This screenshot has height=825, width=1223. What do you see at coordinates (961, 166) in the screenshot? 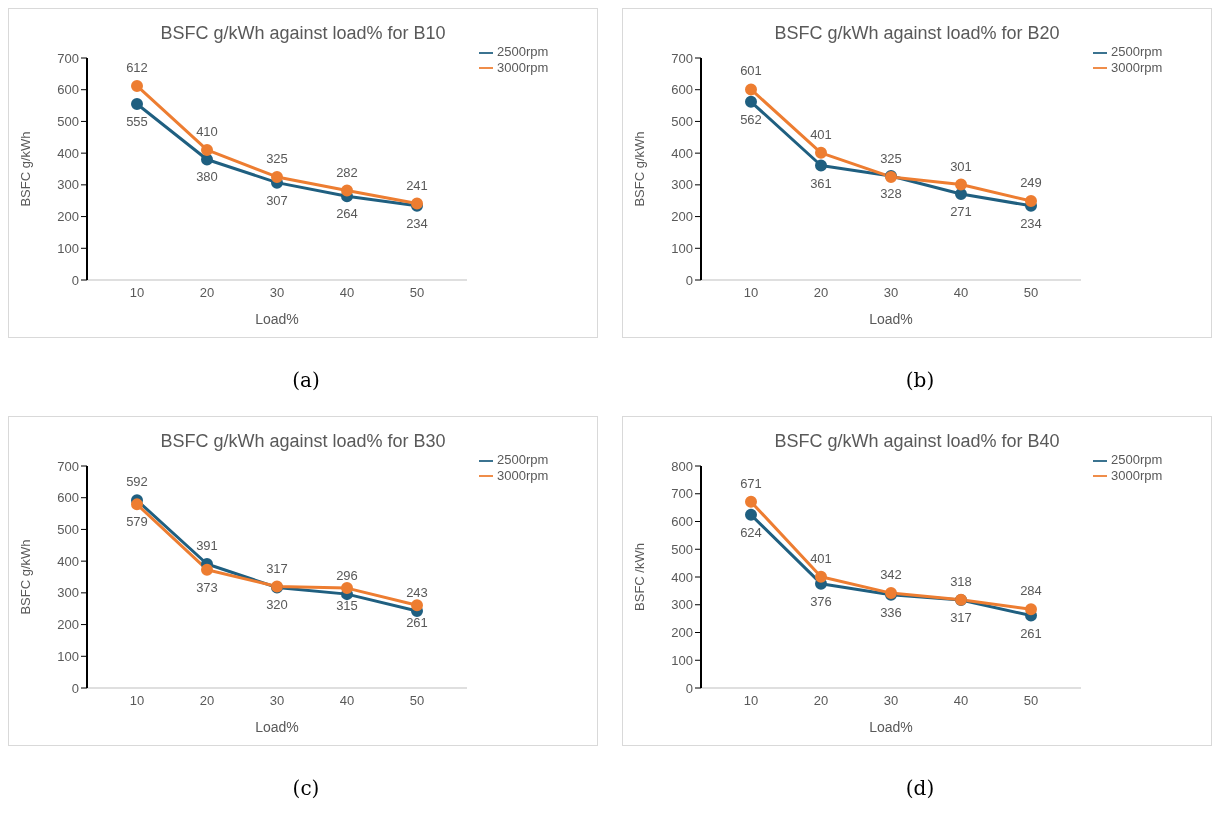
I see `data-label: 301` at bounding box center [961, 166].